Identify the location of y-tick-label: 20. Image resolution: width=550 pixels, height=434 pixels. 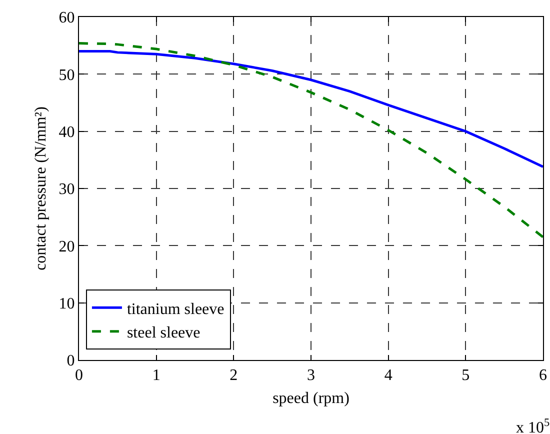
(66, 247).